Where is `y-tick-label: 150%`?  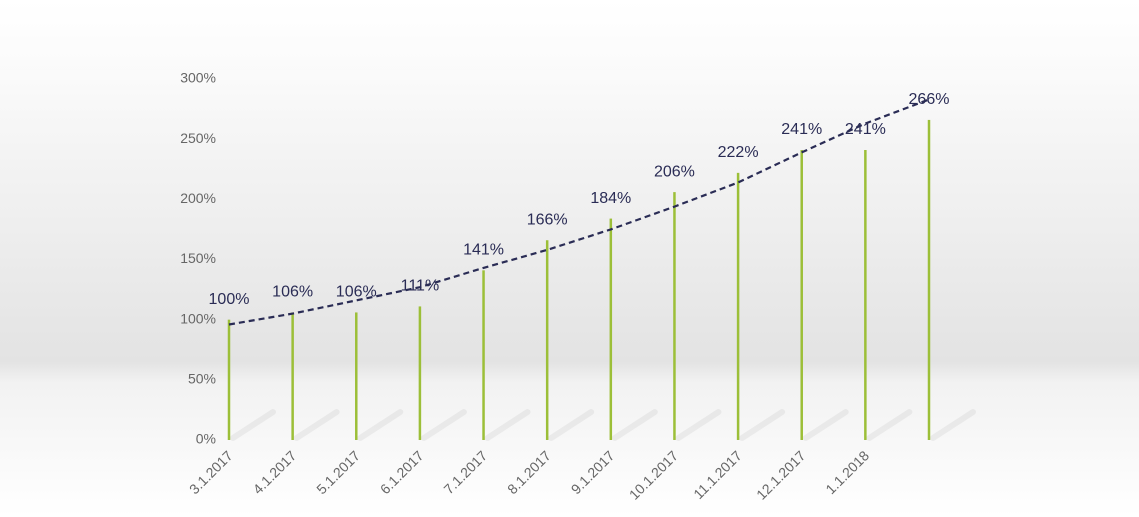 y-tick-label: 150% is located at coordinates (198, 258).